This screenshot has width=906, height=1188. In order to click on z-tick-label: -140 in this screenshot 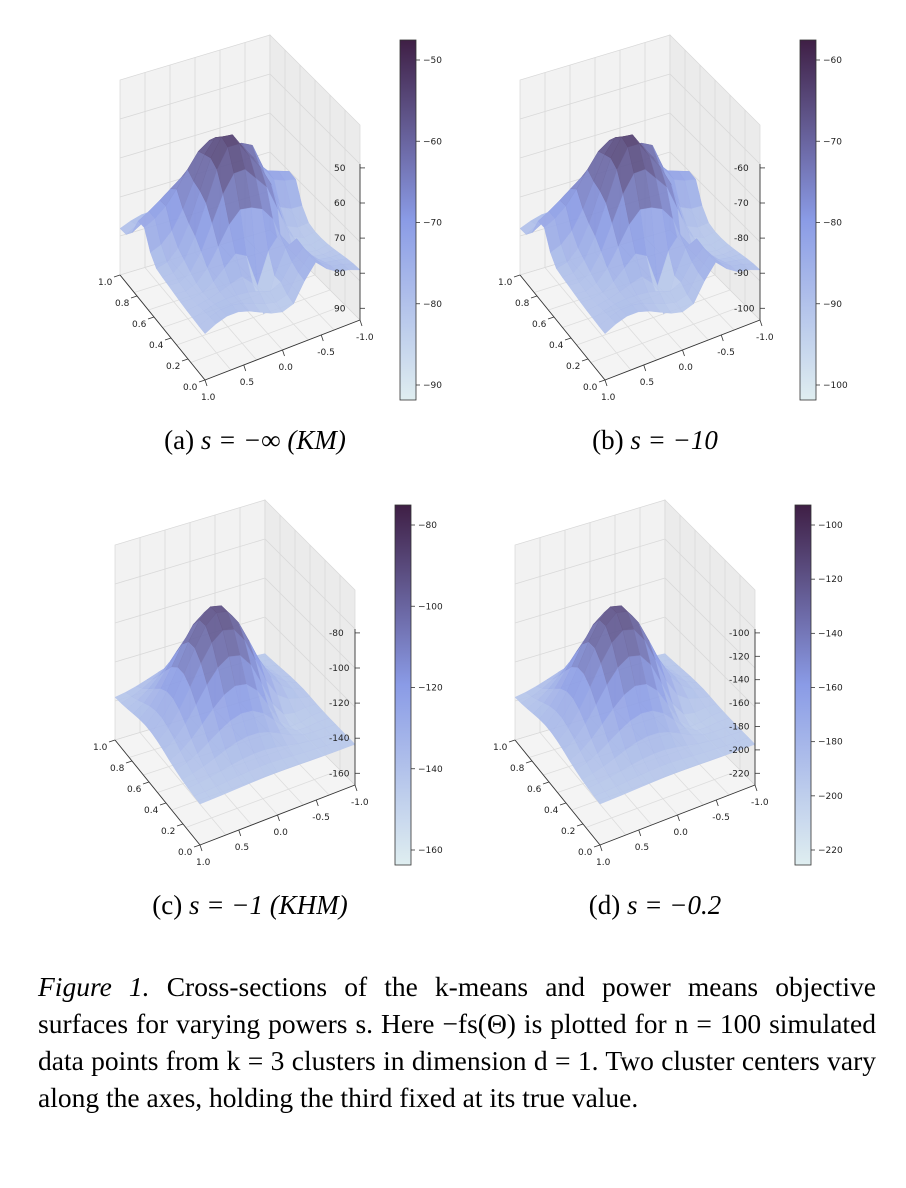, I will do `click(739, 681)`.